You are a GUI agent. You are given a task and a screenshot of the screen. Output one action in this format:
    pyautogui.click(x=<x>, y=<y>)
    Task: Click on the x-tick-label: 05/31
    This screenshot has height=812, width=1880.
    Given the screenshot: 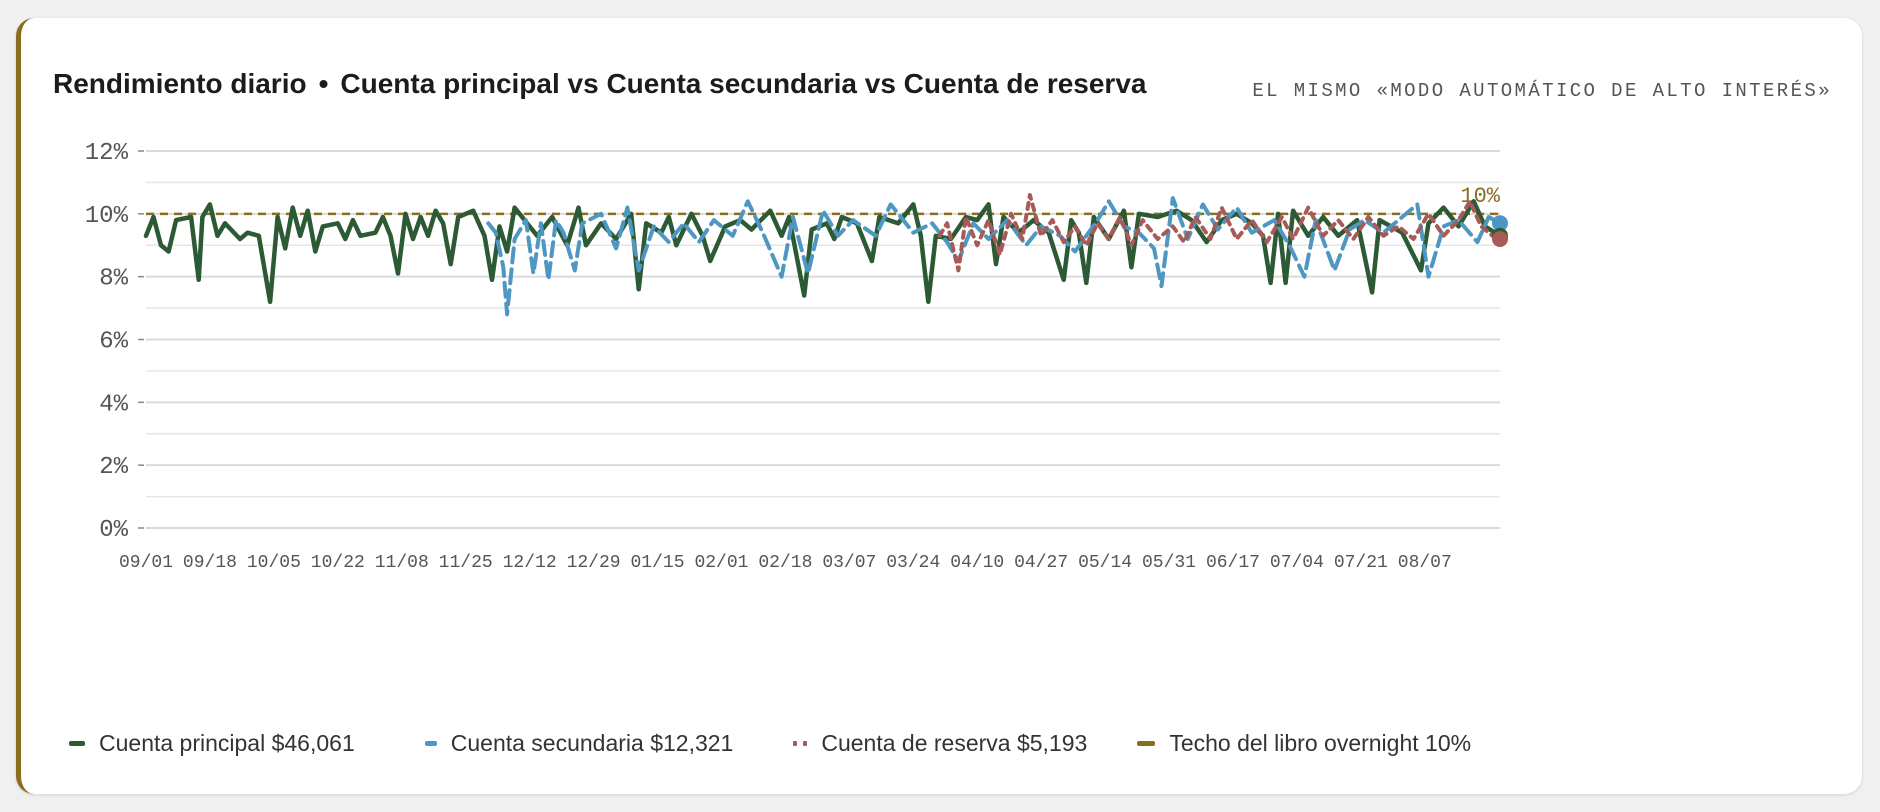 What is the action you would take?
    pyautogui.click(x=1169, y=563)
    